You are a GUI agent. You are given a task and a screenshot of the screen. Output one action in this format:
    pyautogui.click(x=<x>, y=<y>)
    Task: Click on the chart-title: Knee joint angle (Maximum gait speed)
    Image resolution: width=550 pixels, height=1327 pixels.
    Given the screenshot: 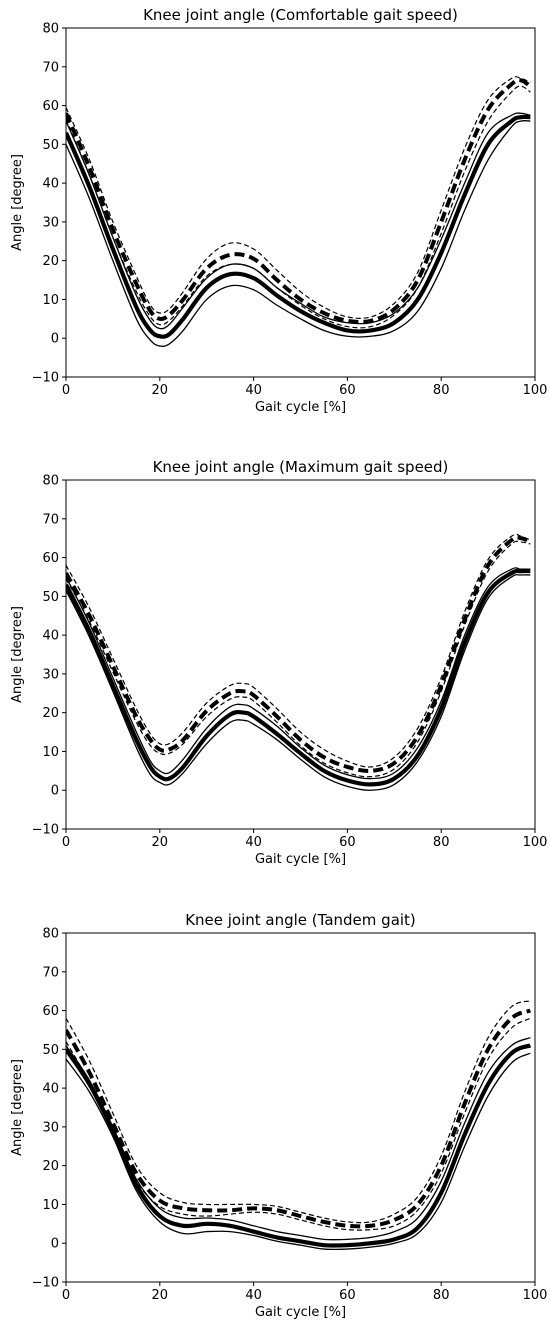 What is the action you would take?
    pyautogui.click(x=301, y=467)
    